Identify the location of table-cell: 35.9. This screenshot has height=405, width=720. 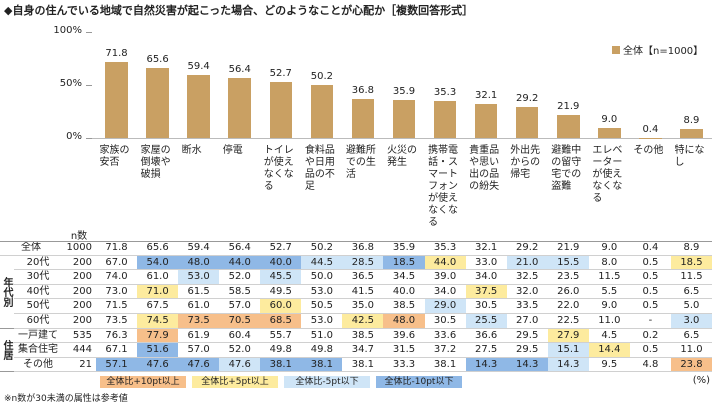
(404, 248).